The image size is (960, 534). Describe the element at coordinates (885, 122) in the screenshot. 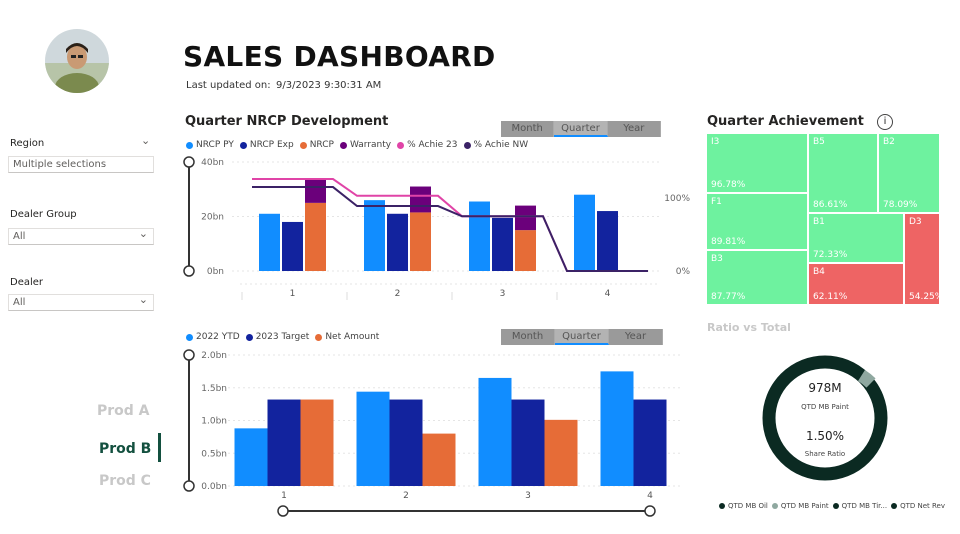

I see `info-icon: i` at that location.